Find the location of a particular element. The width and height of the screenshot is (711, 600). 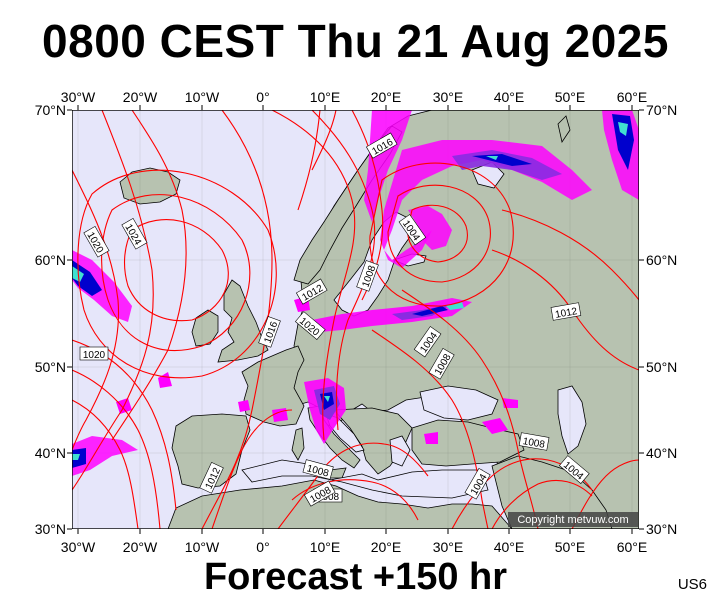

isobar-label: 1008 is located at coordinates (534, 441).